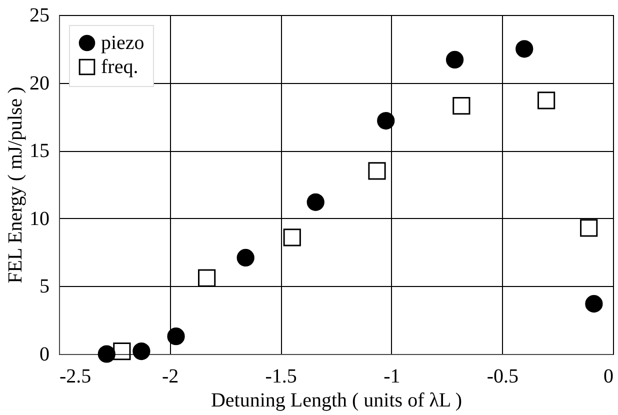 This screenshot has width=618, height=415. Describe the element at coordinates (122, 43) in the screenshot. I see `legend-label: piezo` at that location.